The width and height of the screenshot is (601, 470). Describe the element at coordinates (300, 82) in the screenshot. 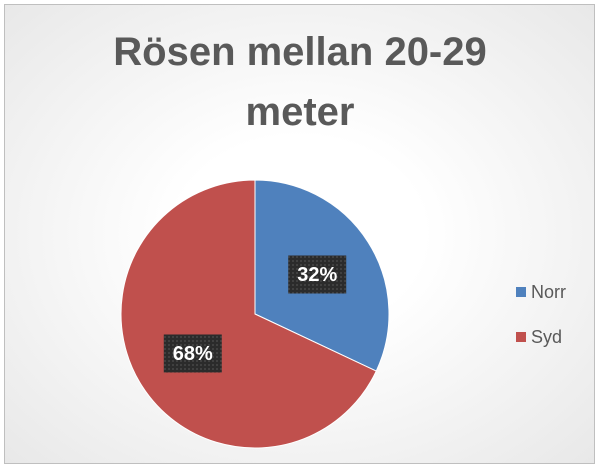

I see `chart-title: Rösen mellan 20-29 meter` at that location.